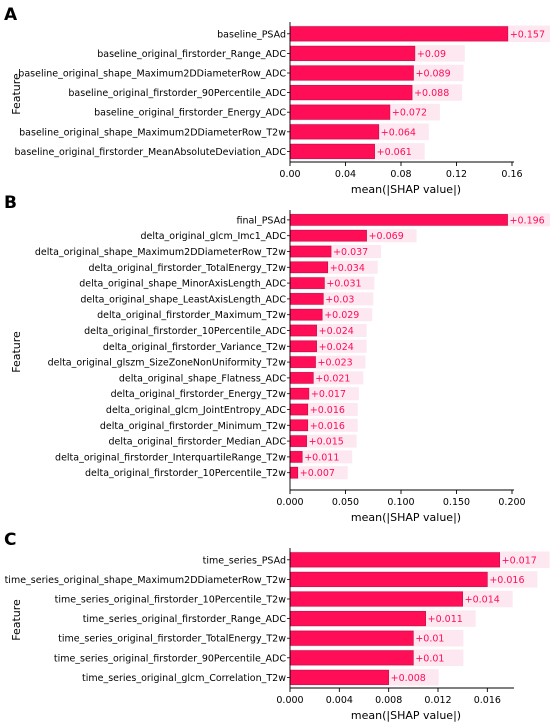 The image size is (550, 723). What do you see at coordinates (456, 502) in the screenshot?
I see `x-tick-label: 0.150` at bounding box center [456, 502].